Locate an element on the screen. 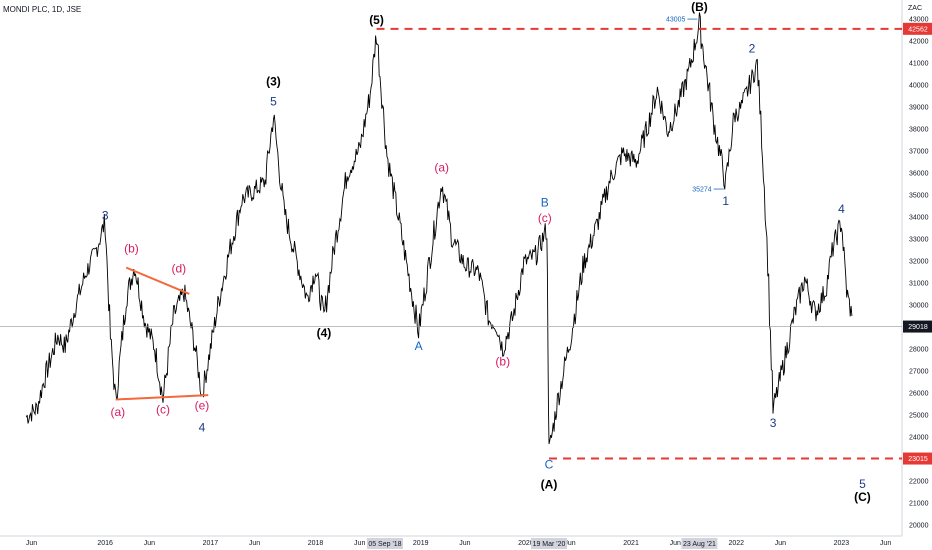 The width and height of the screenshot is (932, 550). wave-label: (A) is located at coordinates (549, 484).